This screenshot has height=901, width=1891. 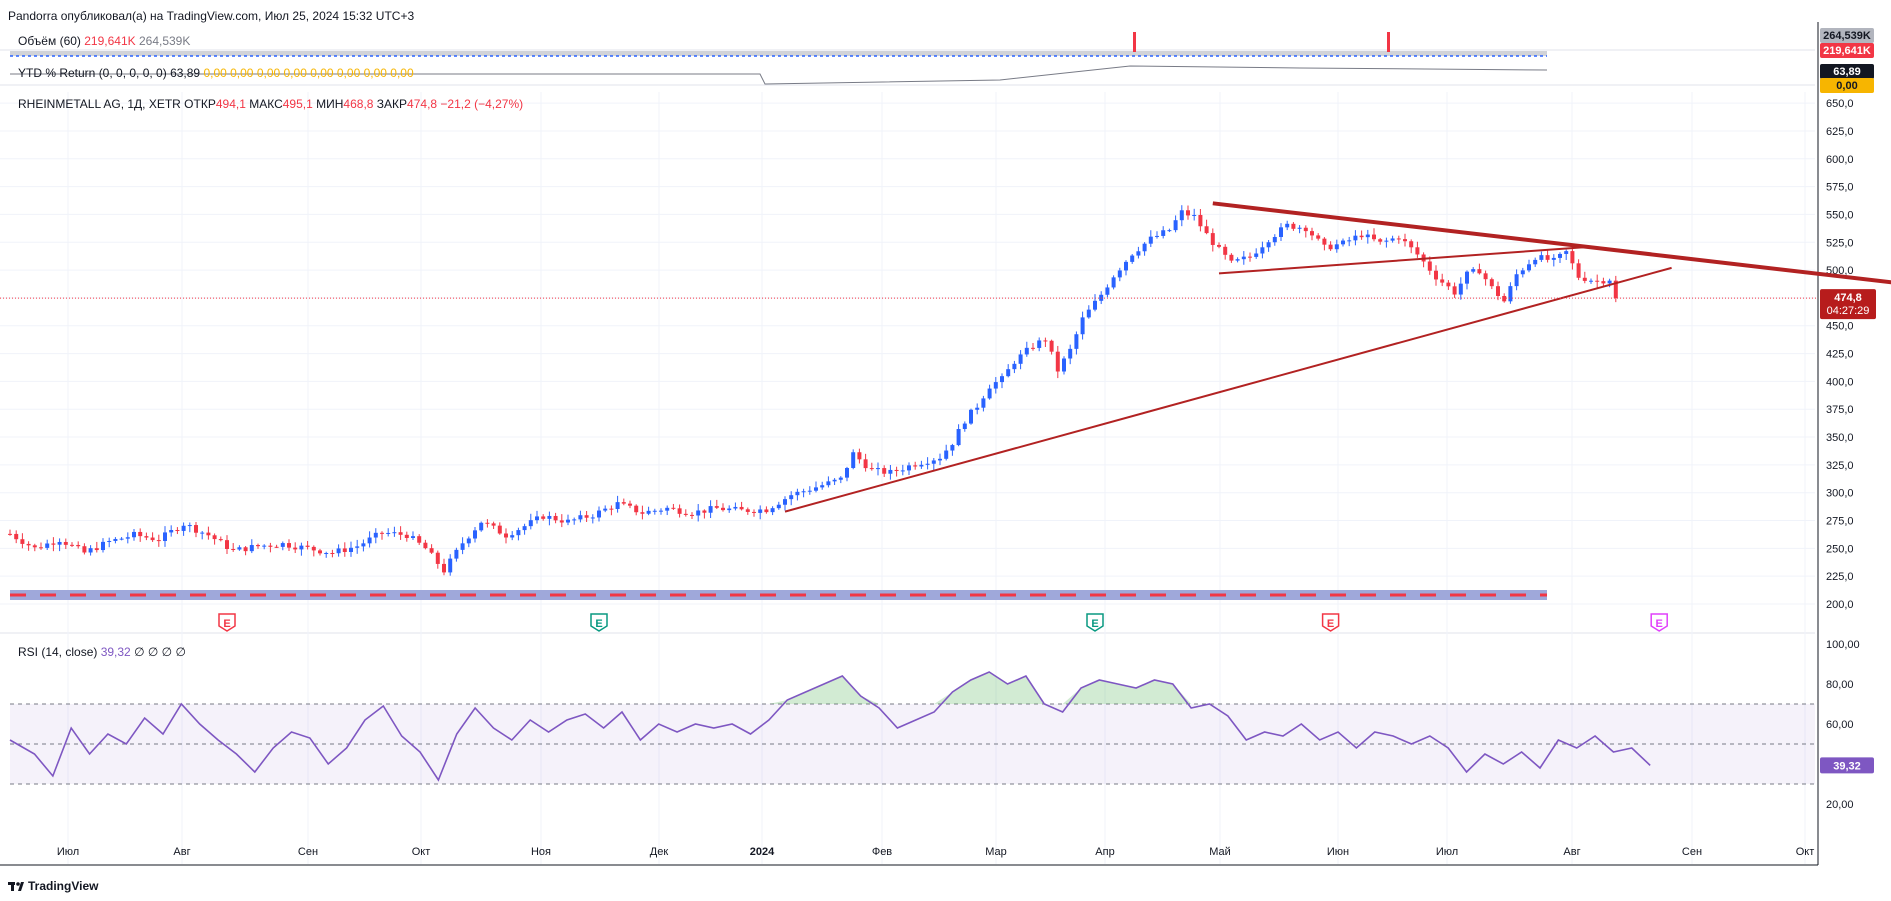 What do you see at coordinates (762, 852) in the screenshot?
I see `time-tick-label: 2024` at bounding box center [762, 852].